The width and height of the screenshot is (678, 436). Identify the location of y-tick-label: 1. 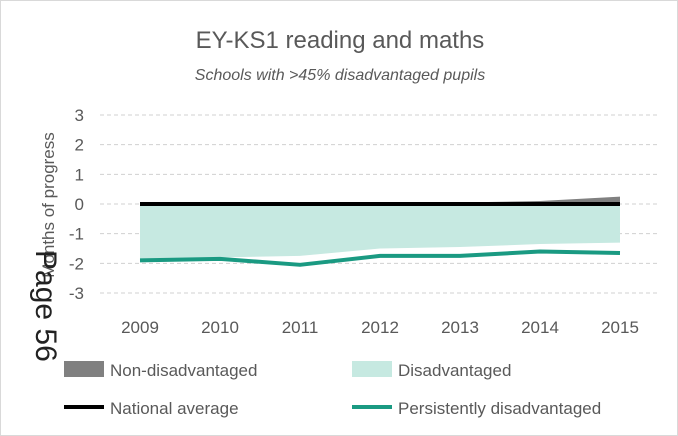
(79, 174).